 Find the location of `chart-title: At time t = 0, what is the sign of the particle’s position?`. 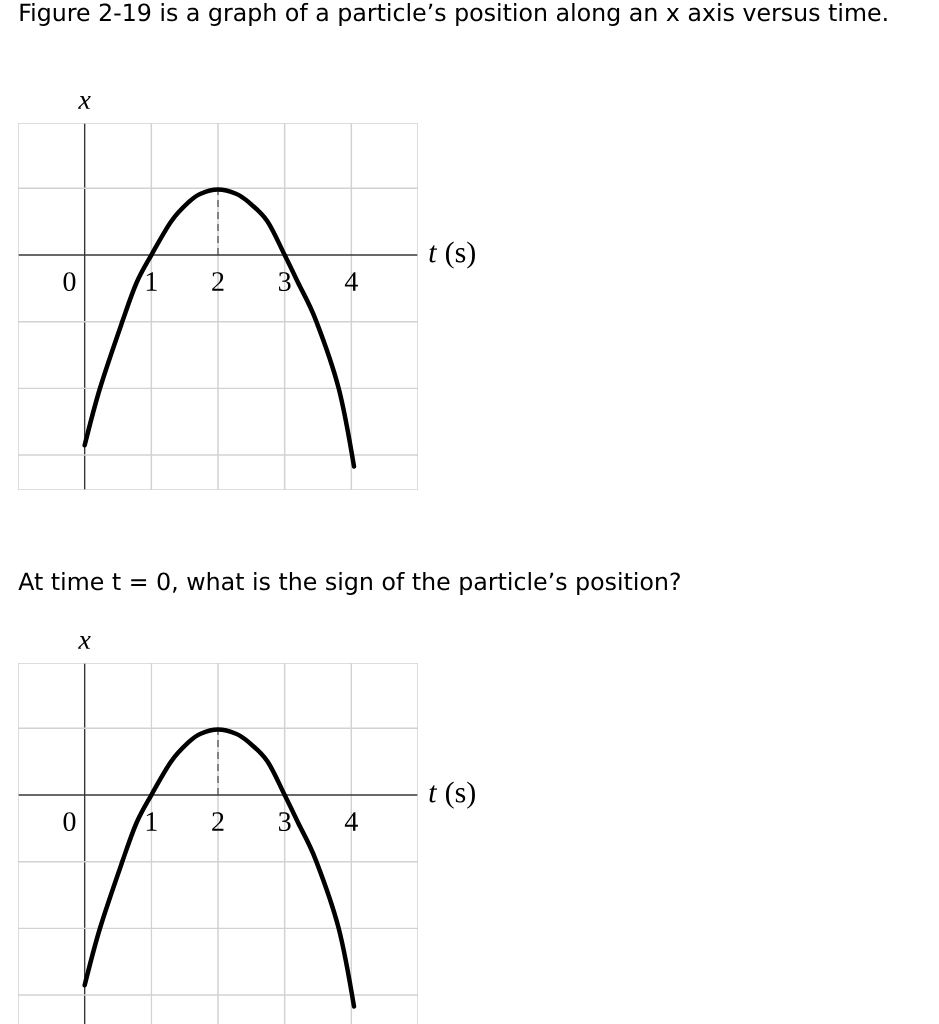

chart-title: At time t = 0, what is the sign of the particle’s position? is located at coordinates (349, 583).